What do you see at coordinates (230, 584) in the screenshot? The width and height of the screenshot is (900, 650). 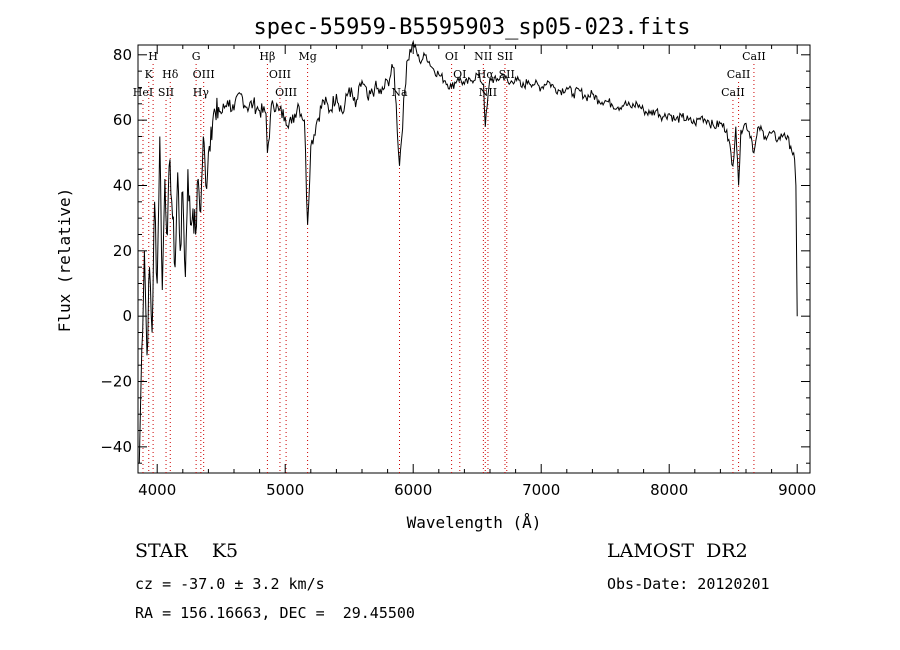 I see `redshift-cz: cz = -37.0 ± 3.2 km/s` at bounding box center [230, 584].